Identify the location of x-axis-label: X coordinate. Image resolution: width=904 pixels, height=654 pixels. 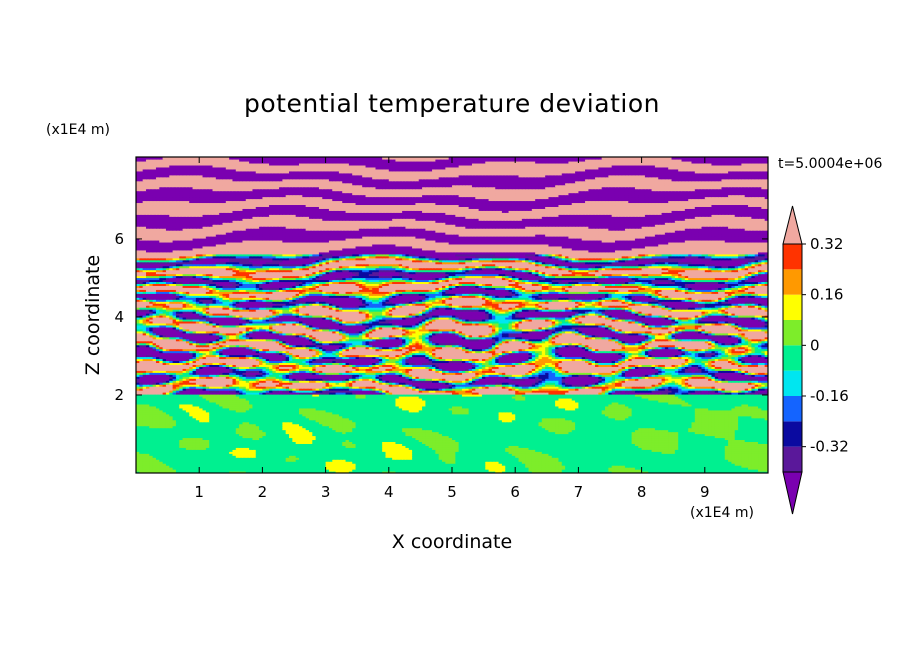
(452, 542).